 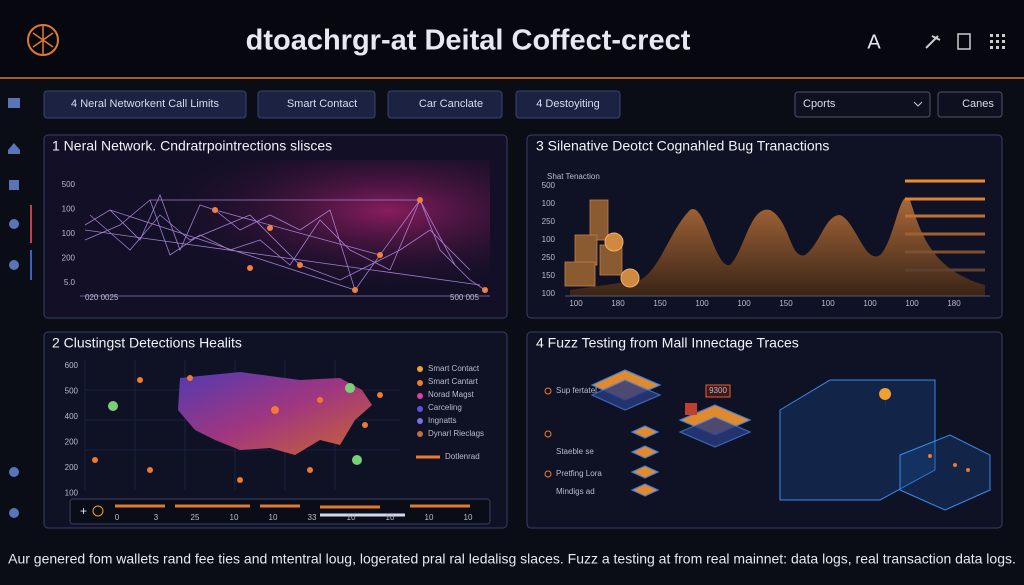 I want to click on process-label: Staeble se, so click(x=575, y=451).